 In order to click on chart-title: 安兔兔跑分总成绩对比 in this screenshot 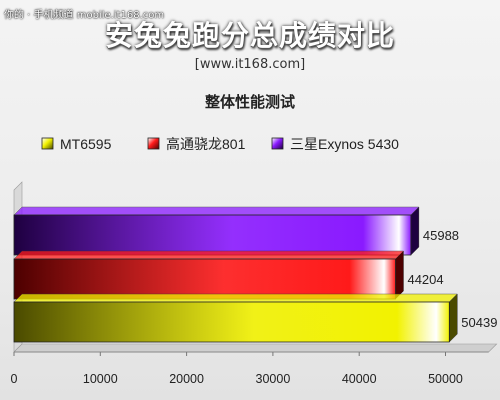, I will do `click(249, 35)`.